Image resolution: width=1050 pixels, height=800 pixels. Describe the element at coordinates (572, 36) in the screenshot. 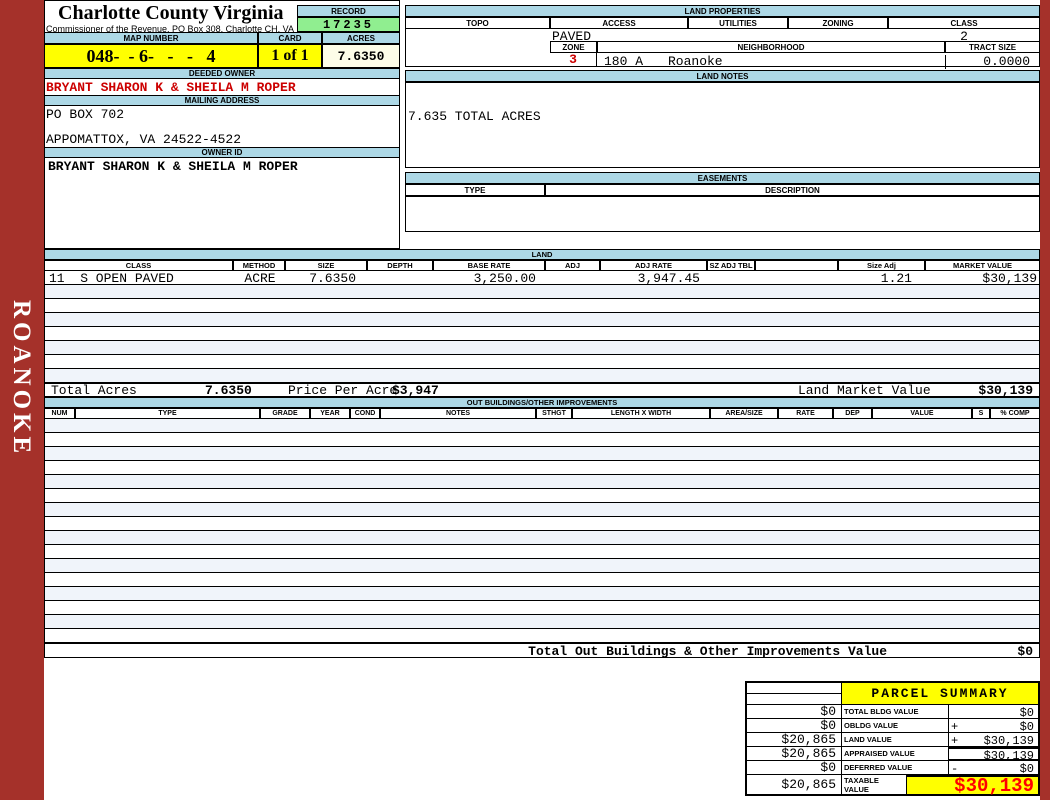

I see `access-value: PAVED` at that location.